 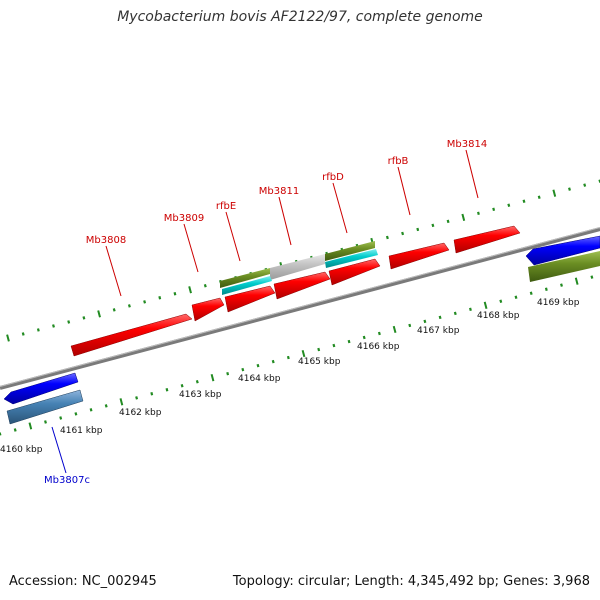 I want to click on feature-reverse-right, so click(x=562, y=250).